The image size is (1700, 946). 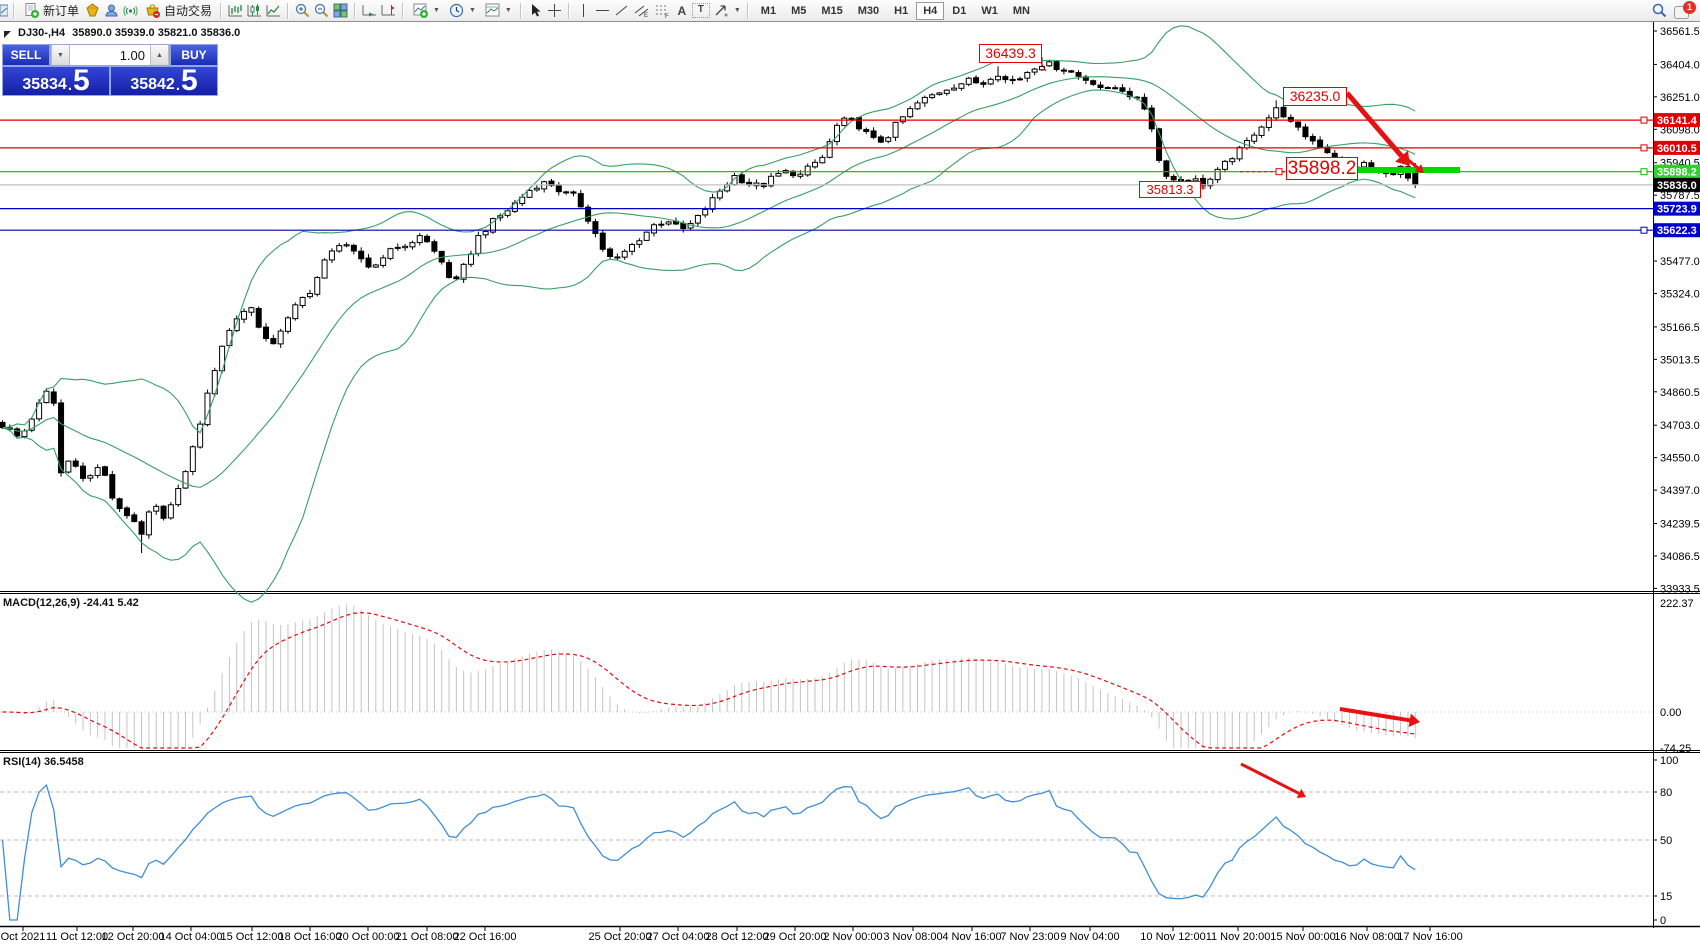 I want to click on svg-text: 21 Oct 08:00, so click(x=427, y=937).